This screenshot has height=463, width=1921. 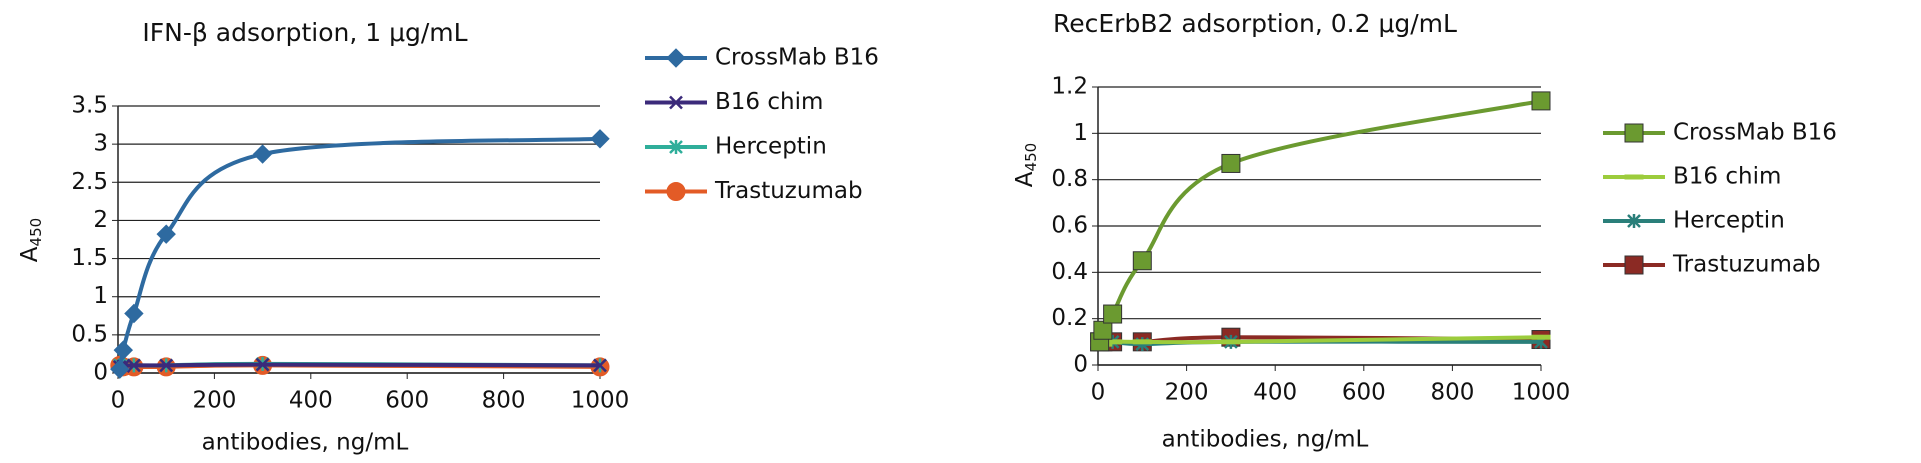 I want to click on y-tick-label: 3.5, so click(x=89, y=106).